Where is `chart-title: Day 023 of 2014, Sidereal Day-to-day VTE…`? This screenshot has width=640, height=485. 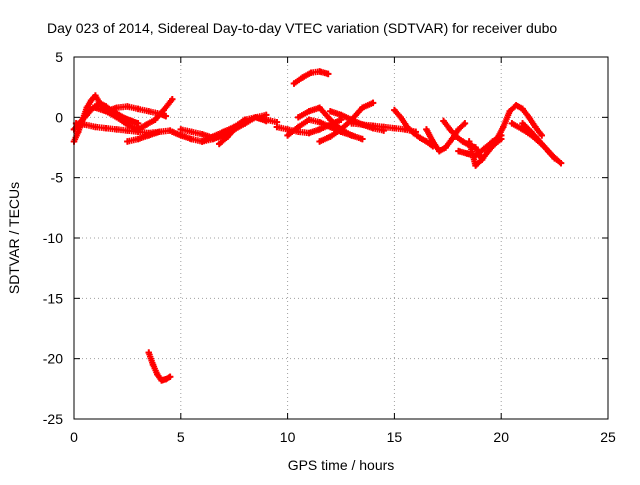 chart-title: Day 023 of 2014, Sidereal Day-to-day VTE… is located at coordinates (302, 28).